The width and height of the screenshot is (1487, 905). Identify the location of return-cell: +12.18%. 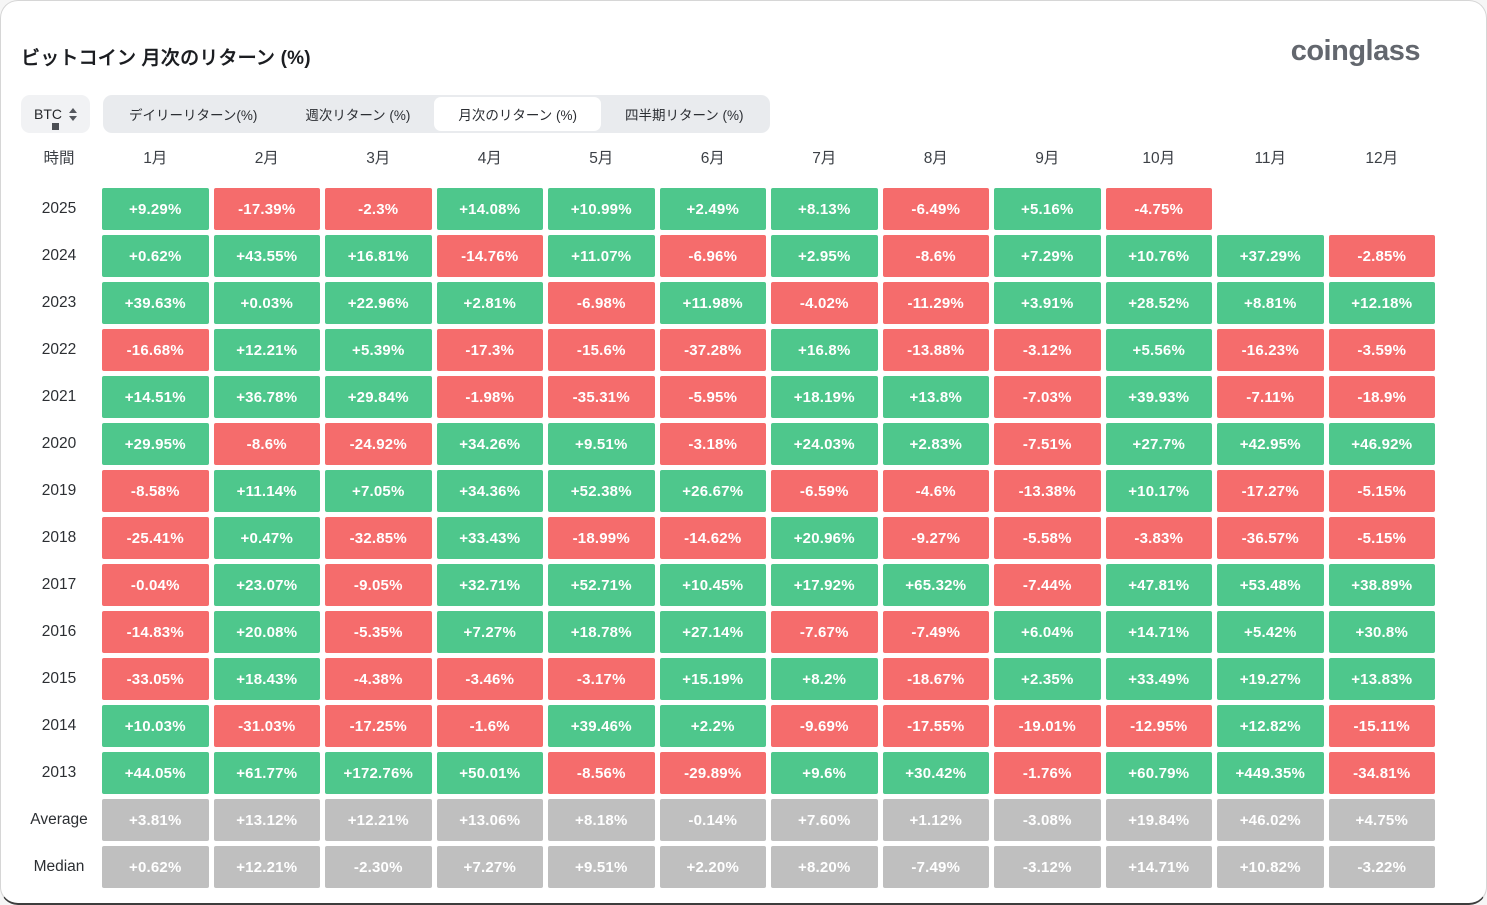
(1381, 303).